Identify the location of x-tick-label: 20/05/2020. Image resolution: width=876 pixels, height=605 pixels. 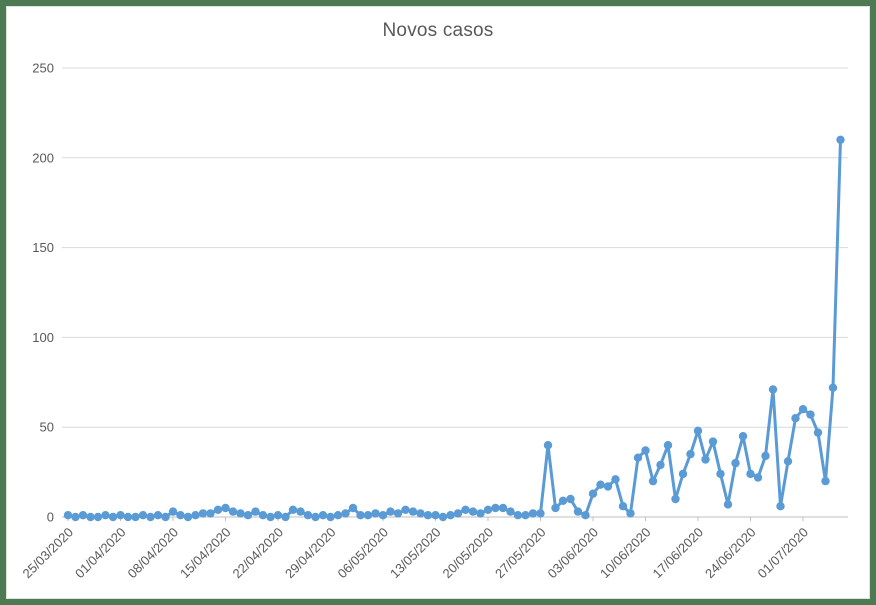
(467, 553).